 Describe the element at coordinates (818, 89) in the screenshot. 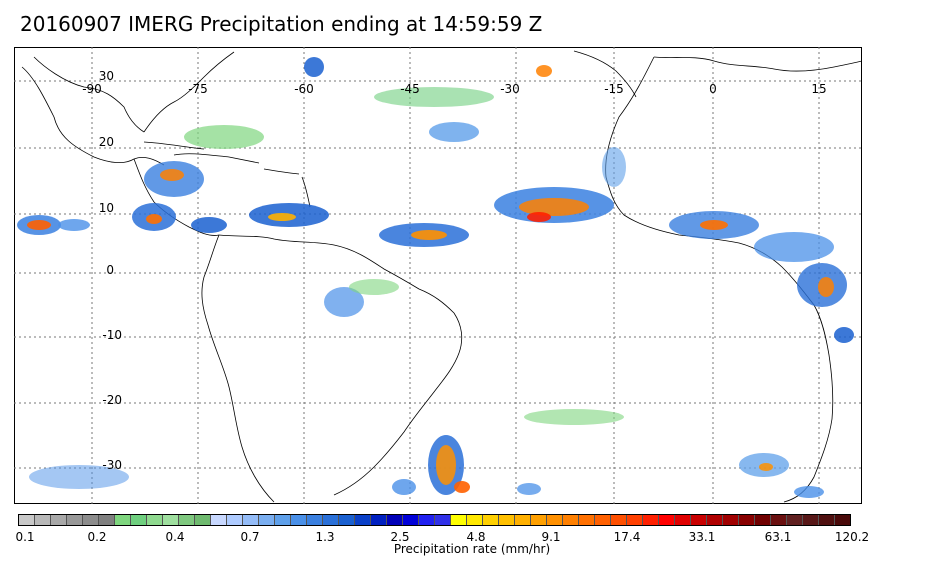

I see `lon-label: 15` at that location.